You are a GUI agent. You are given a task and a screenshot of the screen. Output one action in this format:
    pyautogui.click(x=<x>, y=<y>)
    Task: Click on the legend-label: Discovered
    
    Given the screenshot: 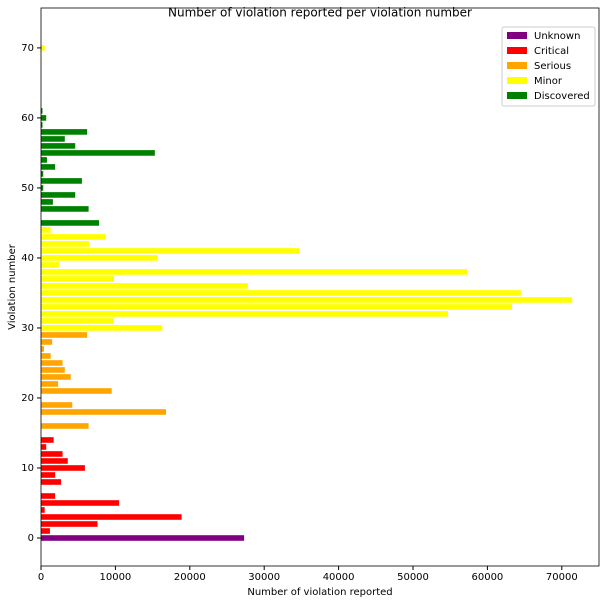 What is the action you would take?
    pyautogui.click(x=562, y=96)
    